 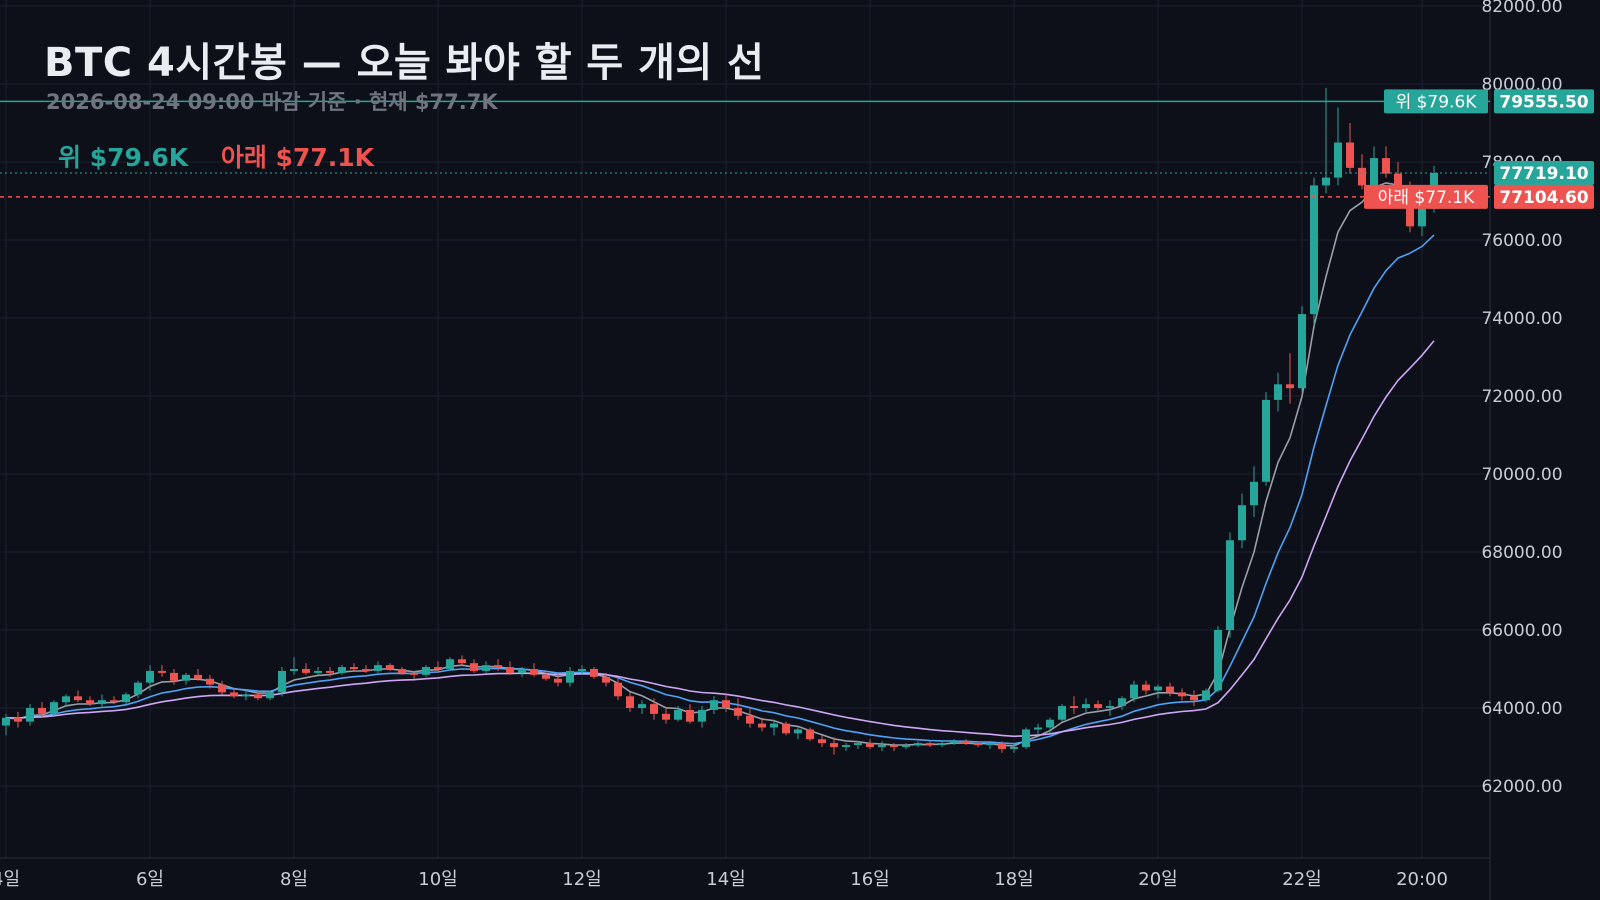 I want to click on y-tick-label: 82000.00, so click(x=1521, y=8).